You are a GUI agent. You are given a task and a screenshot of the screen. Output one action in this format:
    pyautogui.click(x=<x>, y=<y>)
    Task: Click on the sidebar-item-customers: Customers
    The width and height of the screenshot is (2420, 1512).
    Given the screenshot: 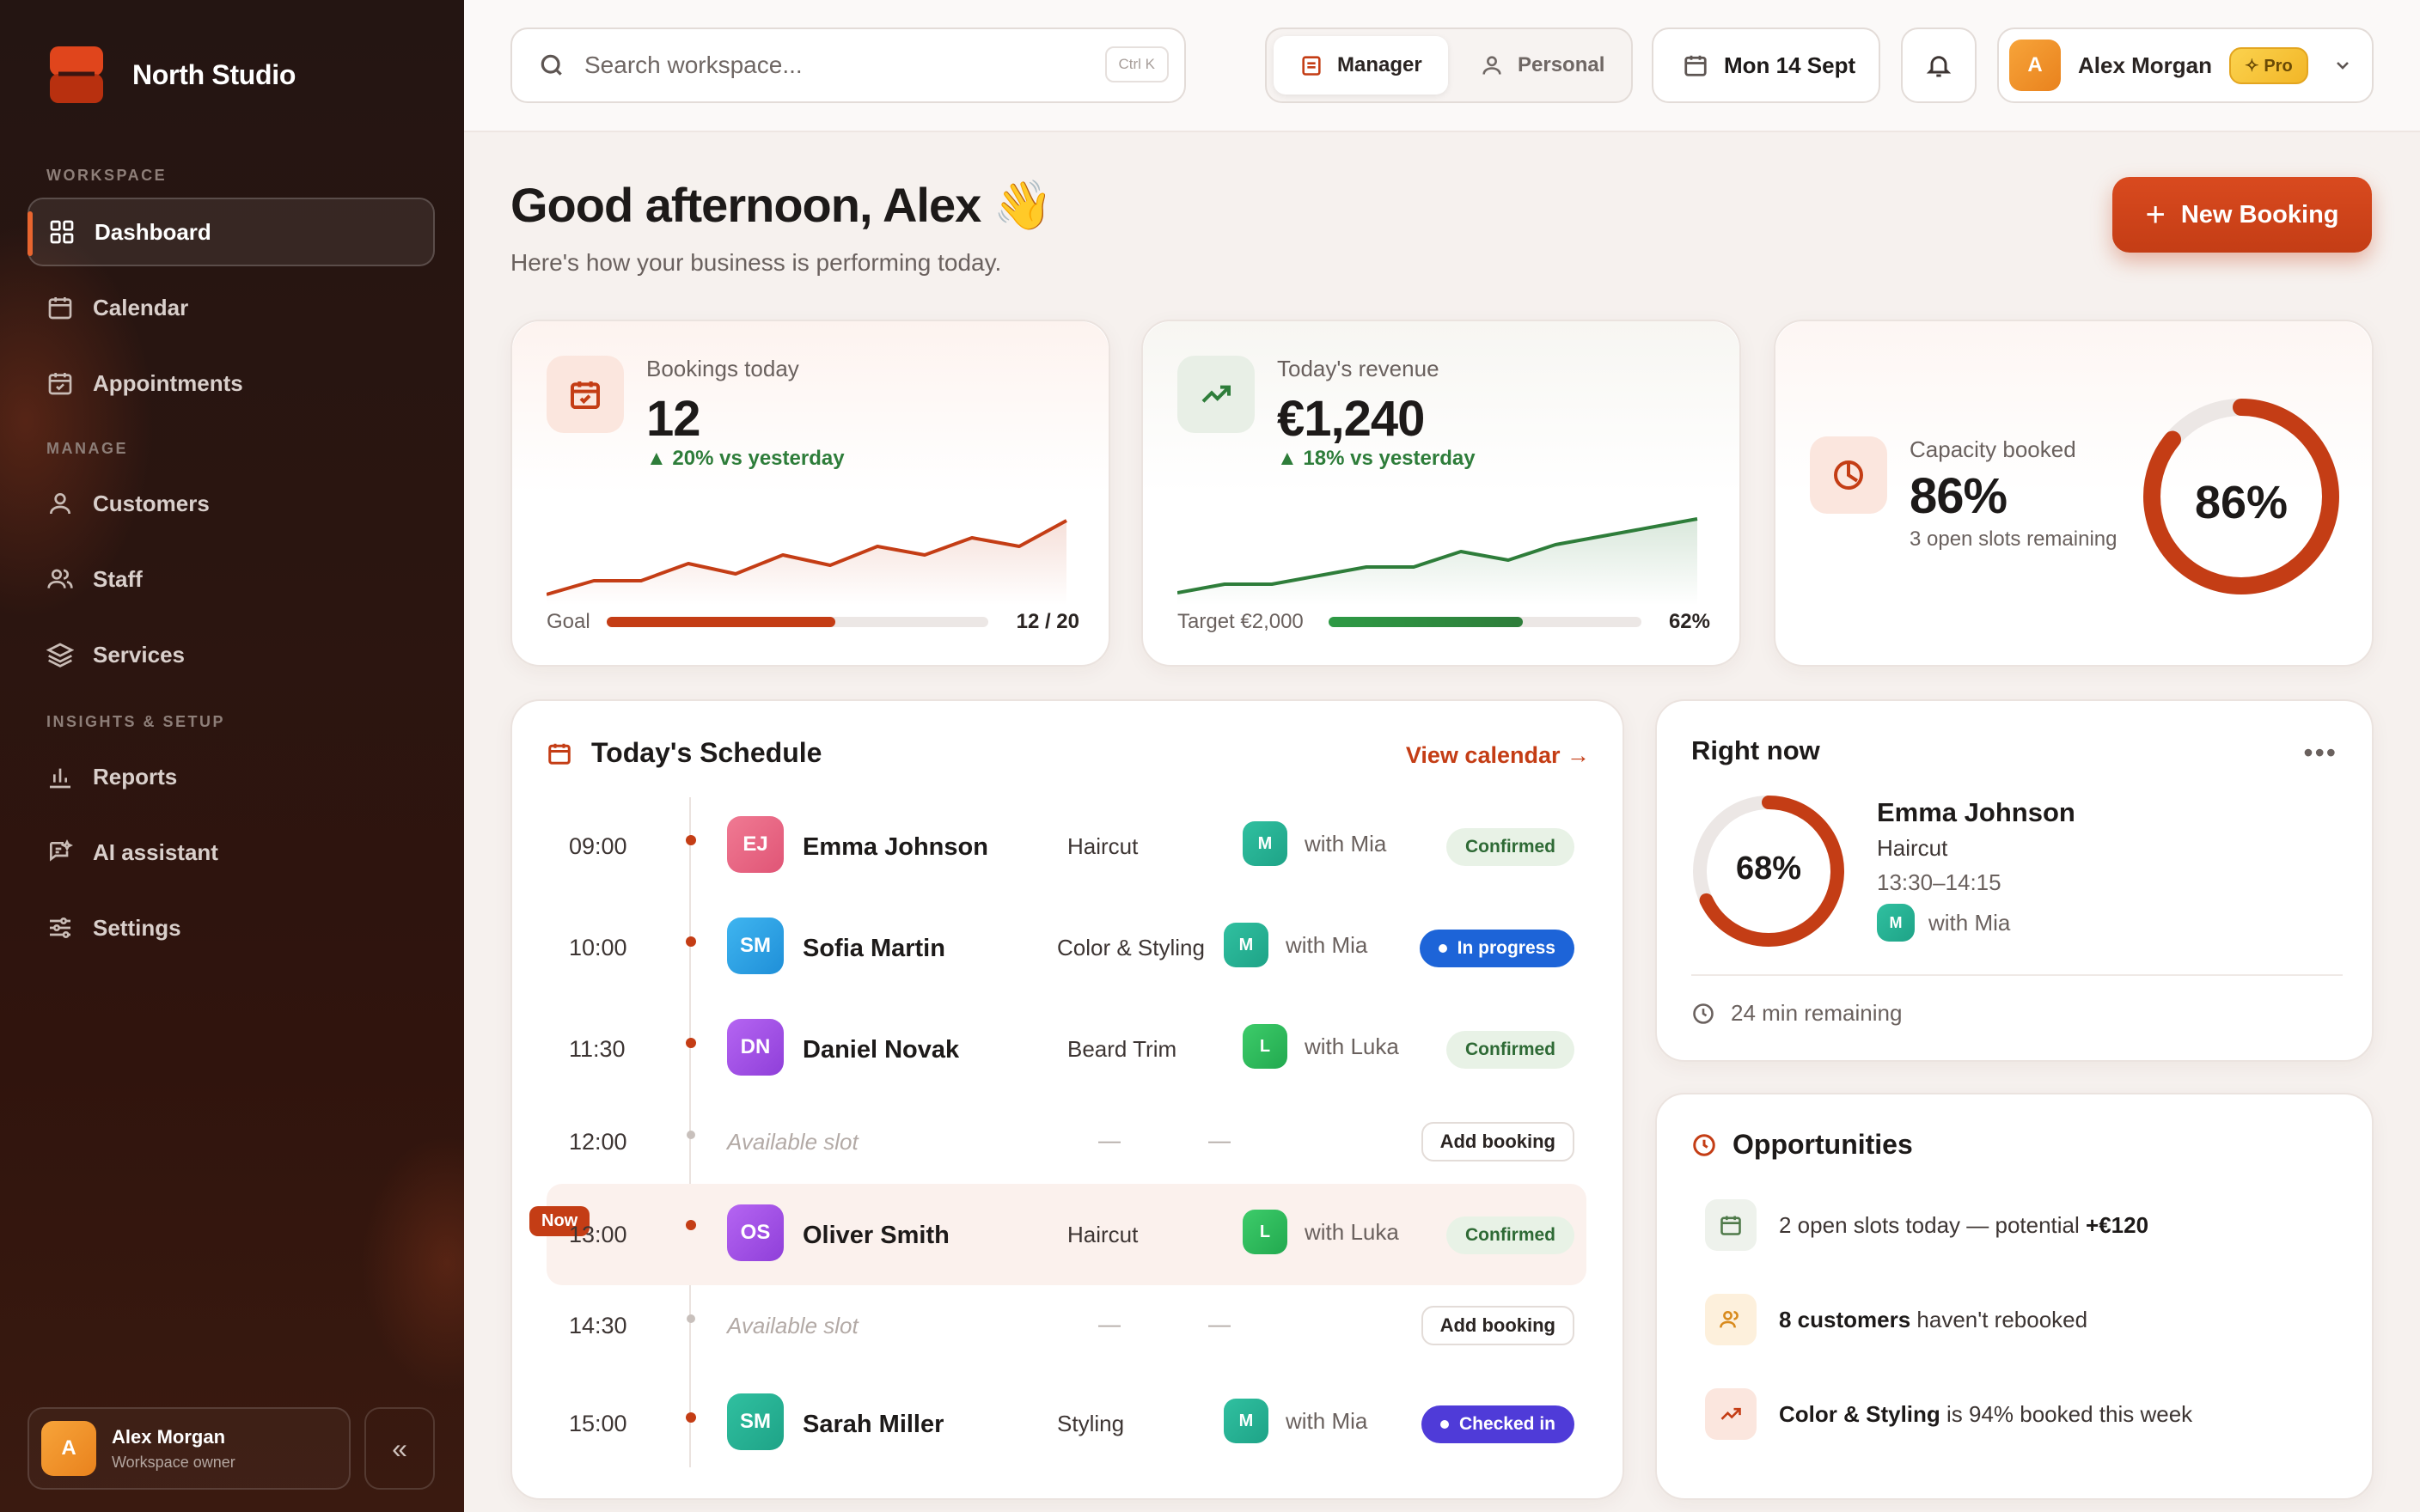 What is the action you would take?
    pyautogui.click(x=231, y=504)
    